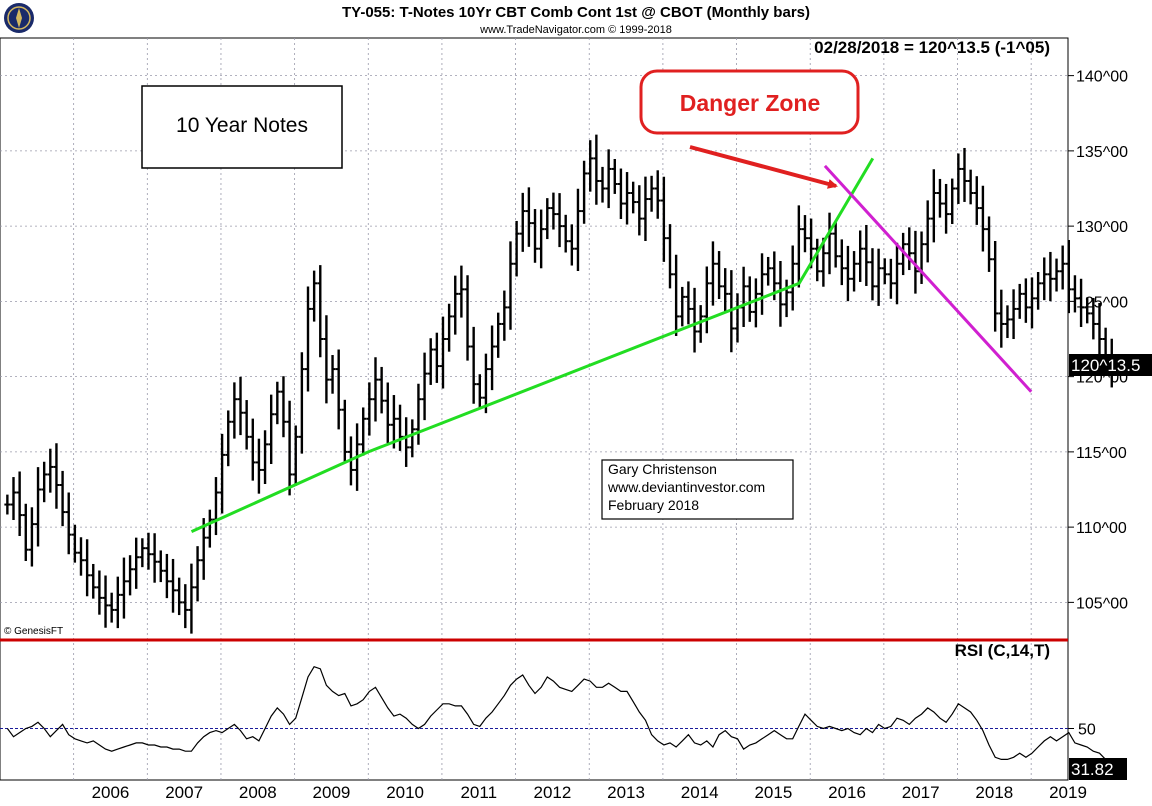 The image size is (1152, 806). Describe the element at coordinates (111, 792) in the screenshot. I see `x-tick-label: 2006` at that location.